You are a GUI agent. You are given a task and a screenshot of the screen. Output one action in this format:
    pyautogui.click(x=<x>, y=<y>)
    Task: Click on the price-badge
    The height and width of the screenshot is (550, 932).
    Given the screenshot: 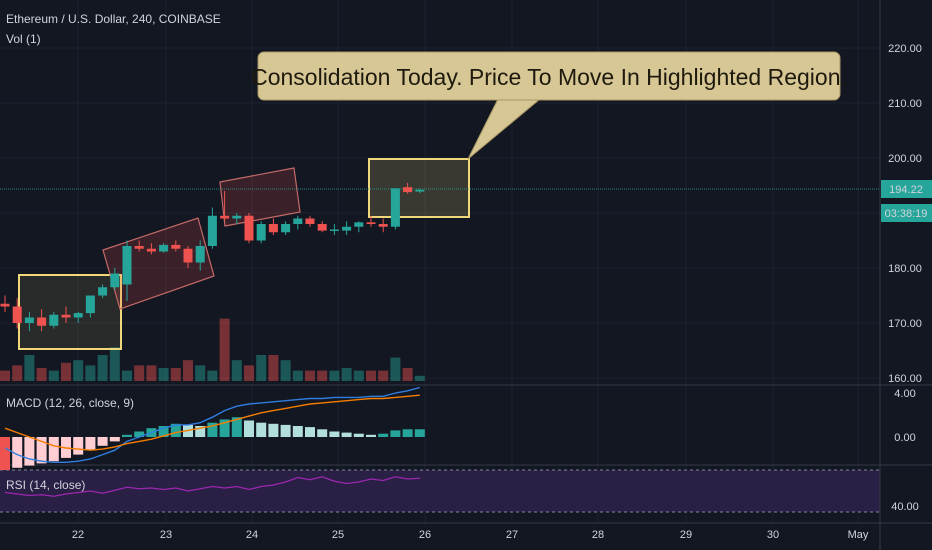 What is the action you would take?
    pyautogui.click(x=906, y=189)
    